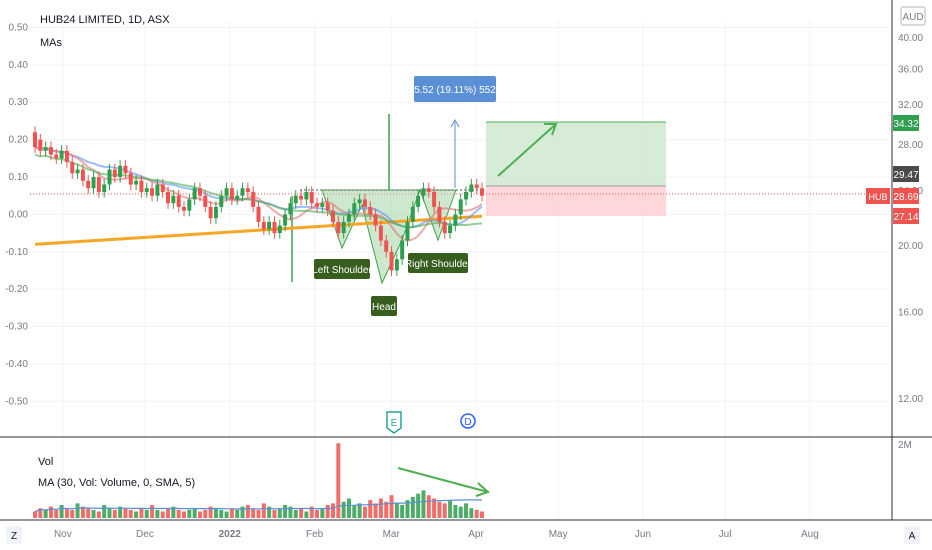 This screenshot has width=932, height=550. I want to click on zoom-button-label: Z, so click(14, 536).